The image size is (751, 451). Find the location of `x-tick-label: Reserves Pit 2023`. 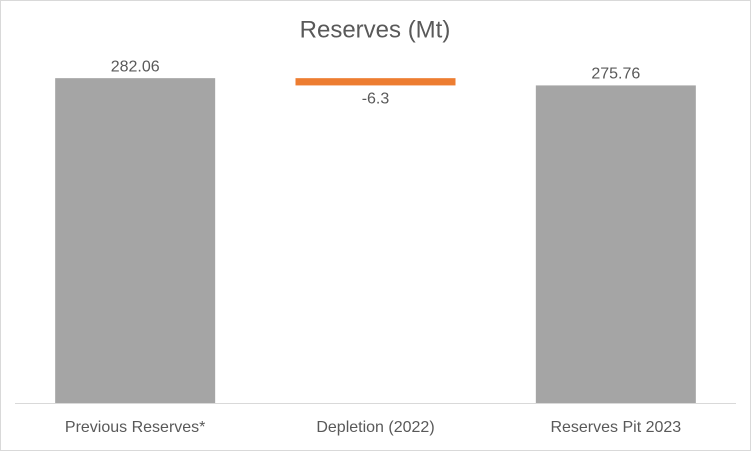

x-tick-label: Reserves Pit 2023 is located at coordinates (615, 427).